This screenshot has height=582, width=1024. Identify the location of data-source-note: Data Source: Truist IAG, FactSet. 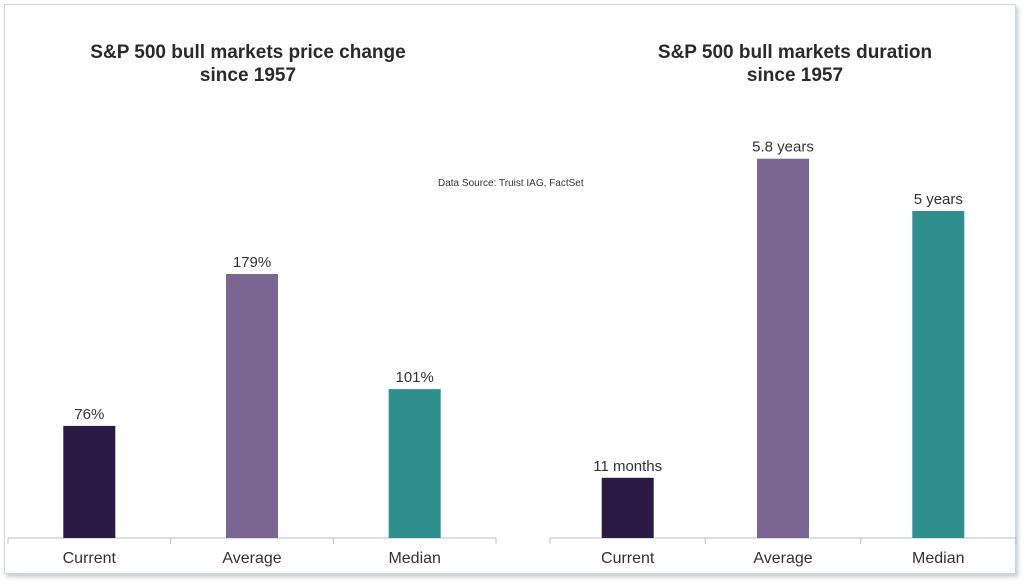
(511, 183).